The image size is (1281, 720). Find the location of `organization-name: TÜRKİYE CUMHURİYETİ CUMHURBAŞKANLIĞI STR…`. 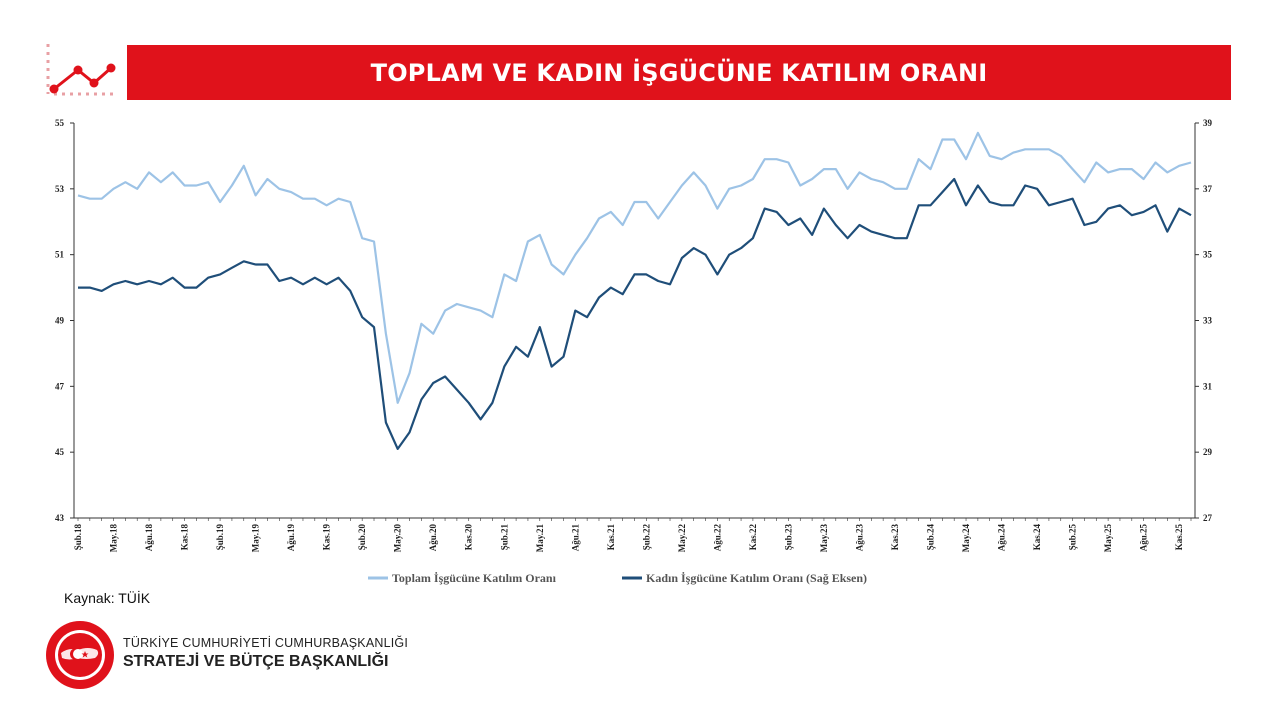

organization-name: TÜRKİYE CUMHURİYETİ CUMHURBAŞKANLIĞI STR… is located at coordinates (265, 653).